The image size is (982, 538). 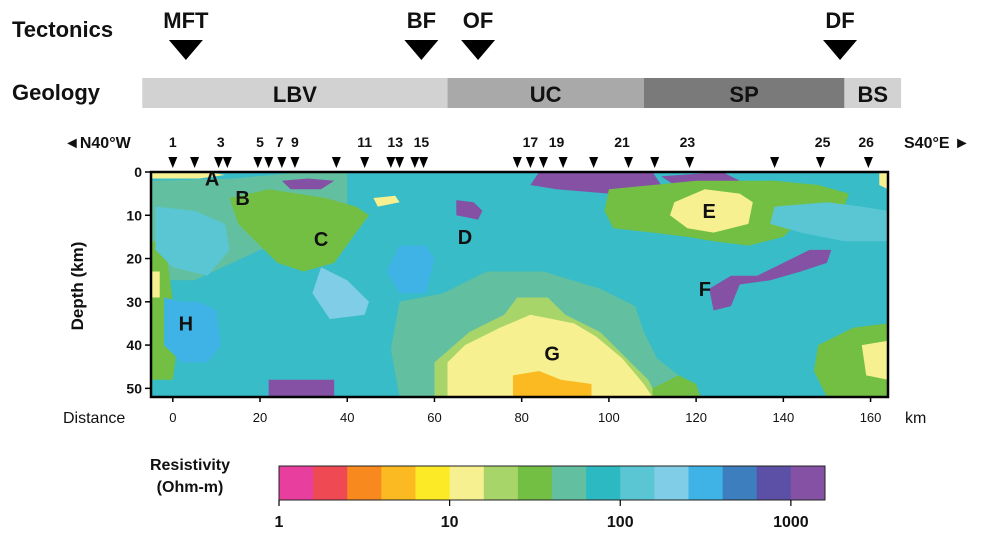 I want to click on colorbar-tick-label: 1, so click(x=279, y=522).